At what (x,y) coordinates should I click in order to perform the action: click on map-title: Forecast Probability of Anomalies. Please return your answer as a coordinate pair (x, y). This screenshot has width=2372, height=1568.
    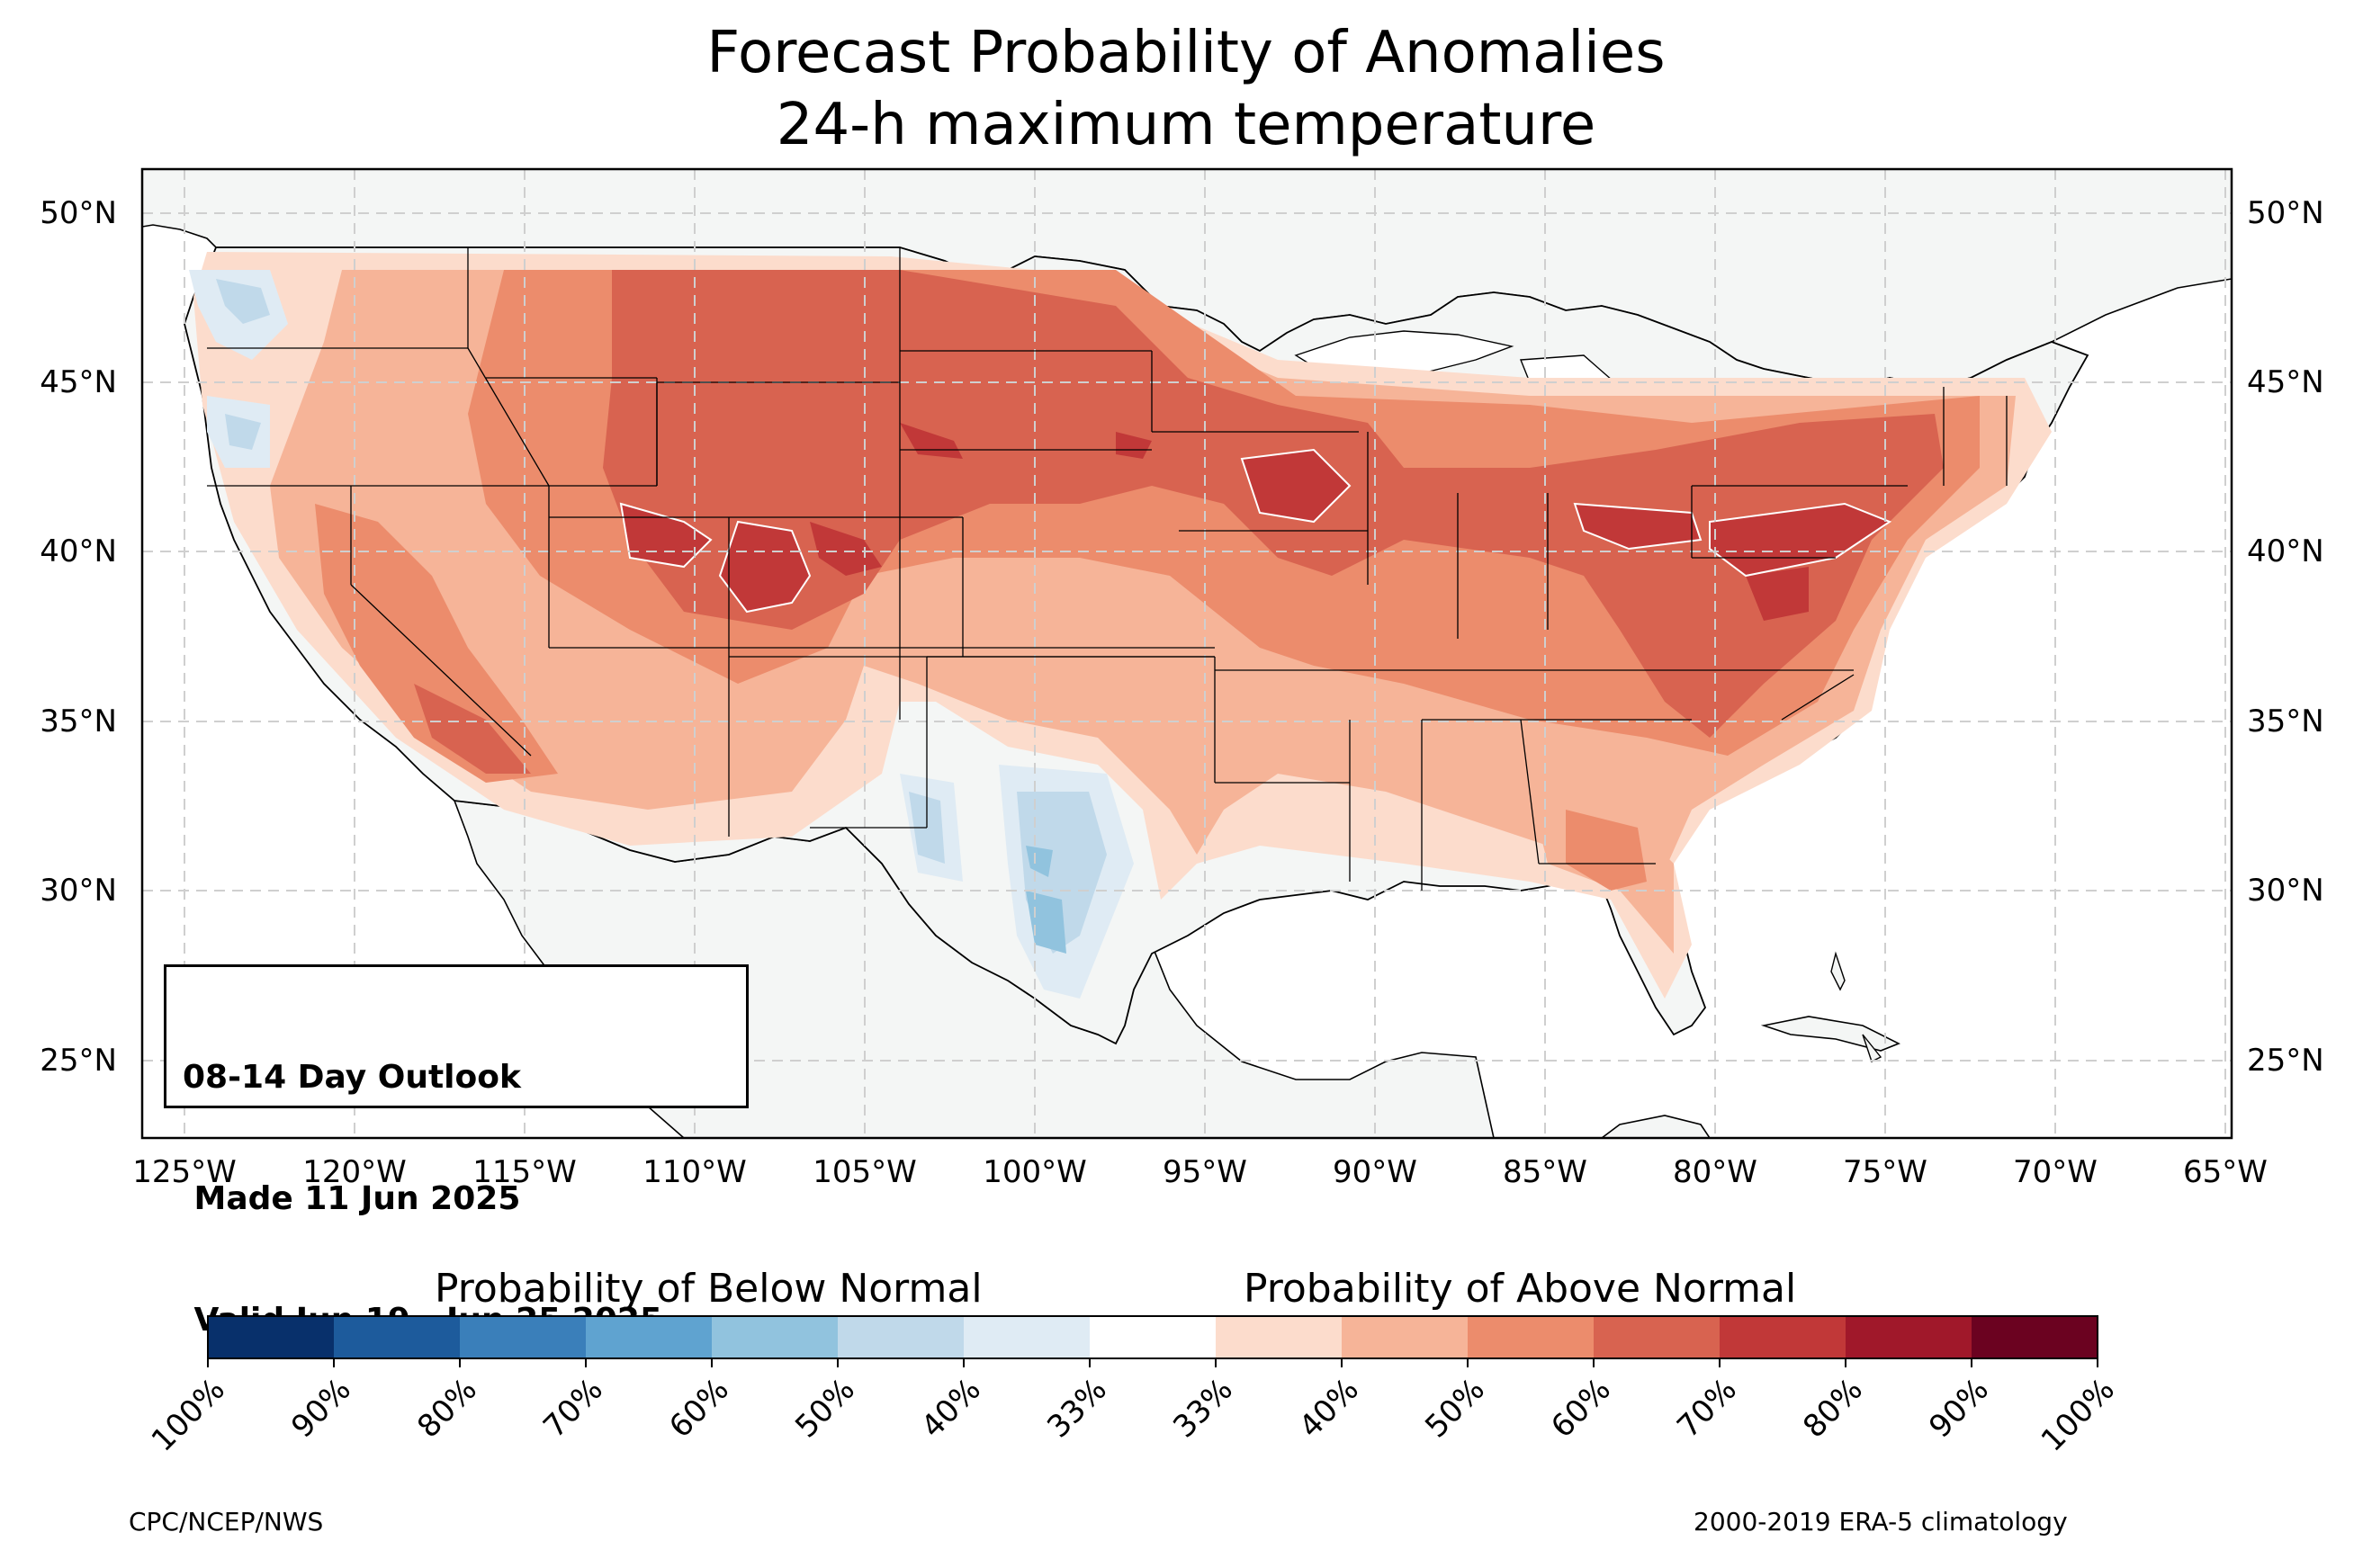
    Looking at the image, I should click on (1186, 53).